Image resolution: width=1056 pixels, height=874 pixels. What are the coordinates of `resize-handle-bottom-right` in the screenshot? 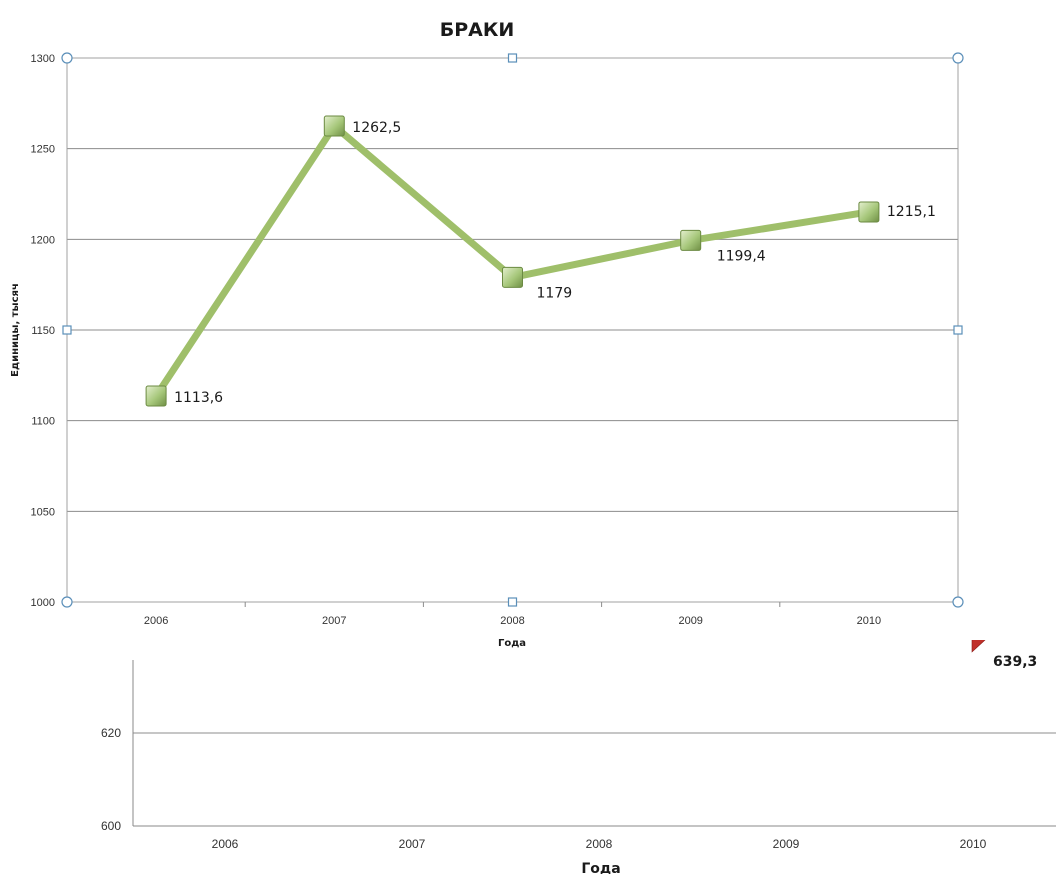 It's located at (958, 602).